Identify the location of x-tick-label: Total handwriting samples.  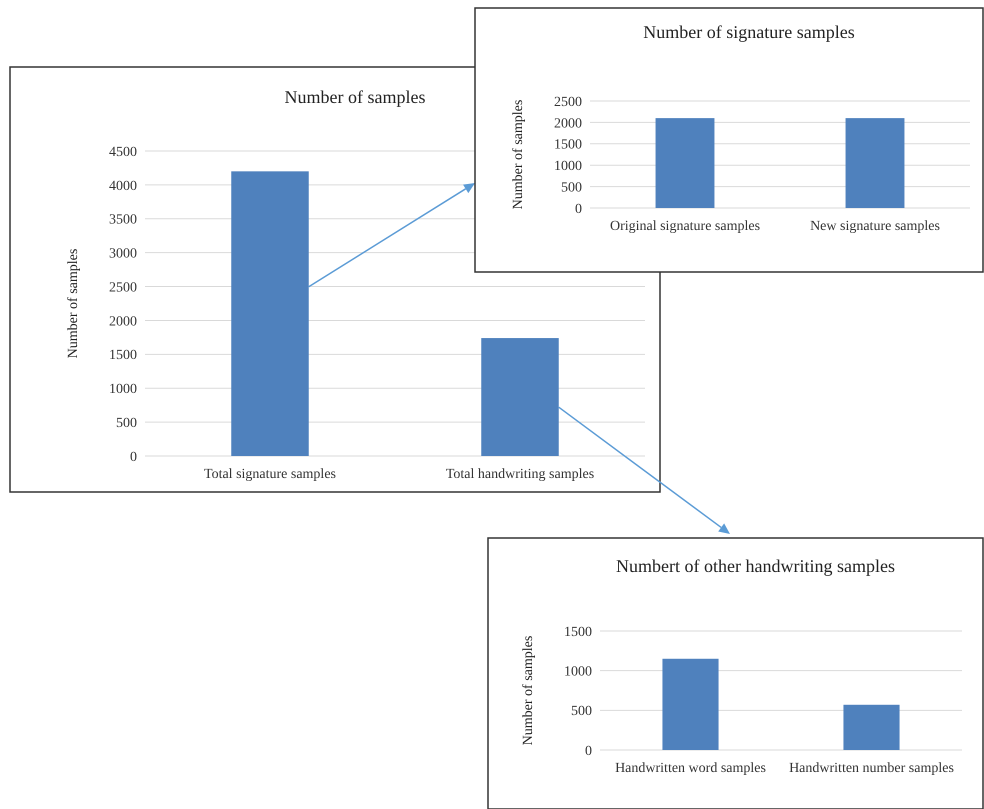
(520, 474).